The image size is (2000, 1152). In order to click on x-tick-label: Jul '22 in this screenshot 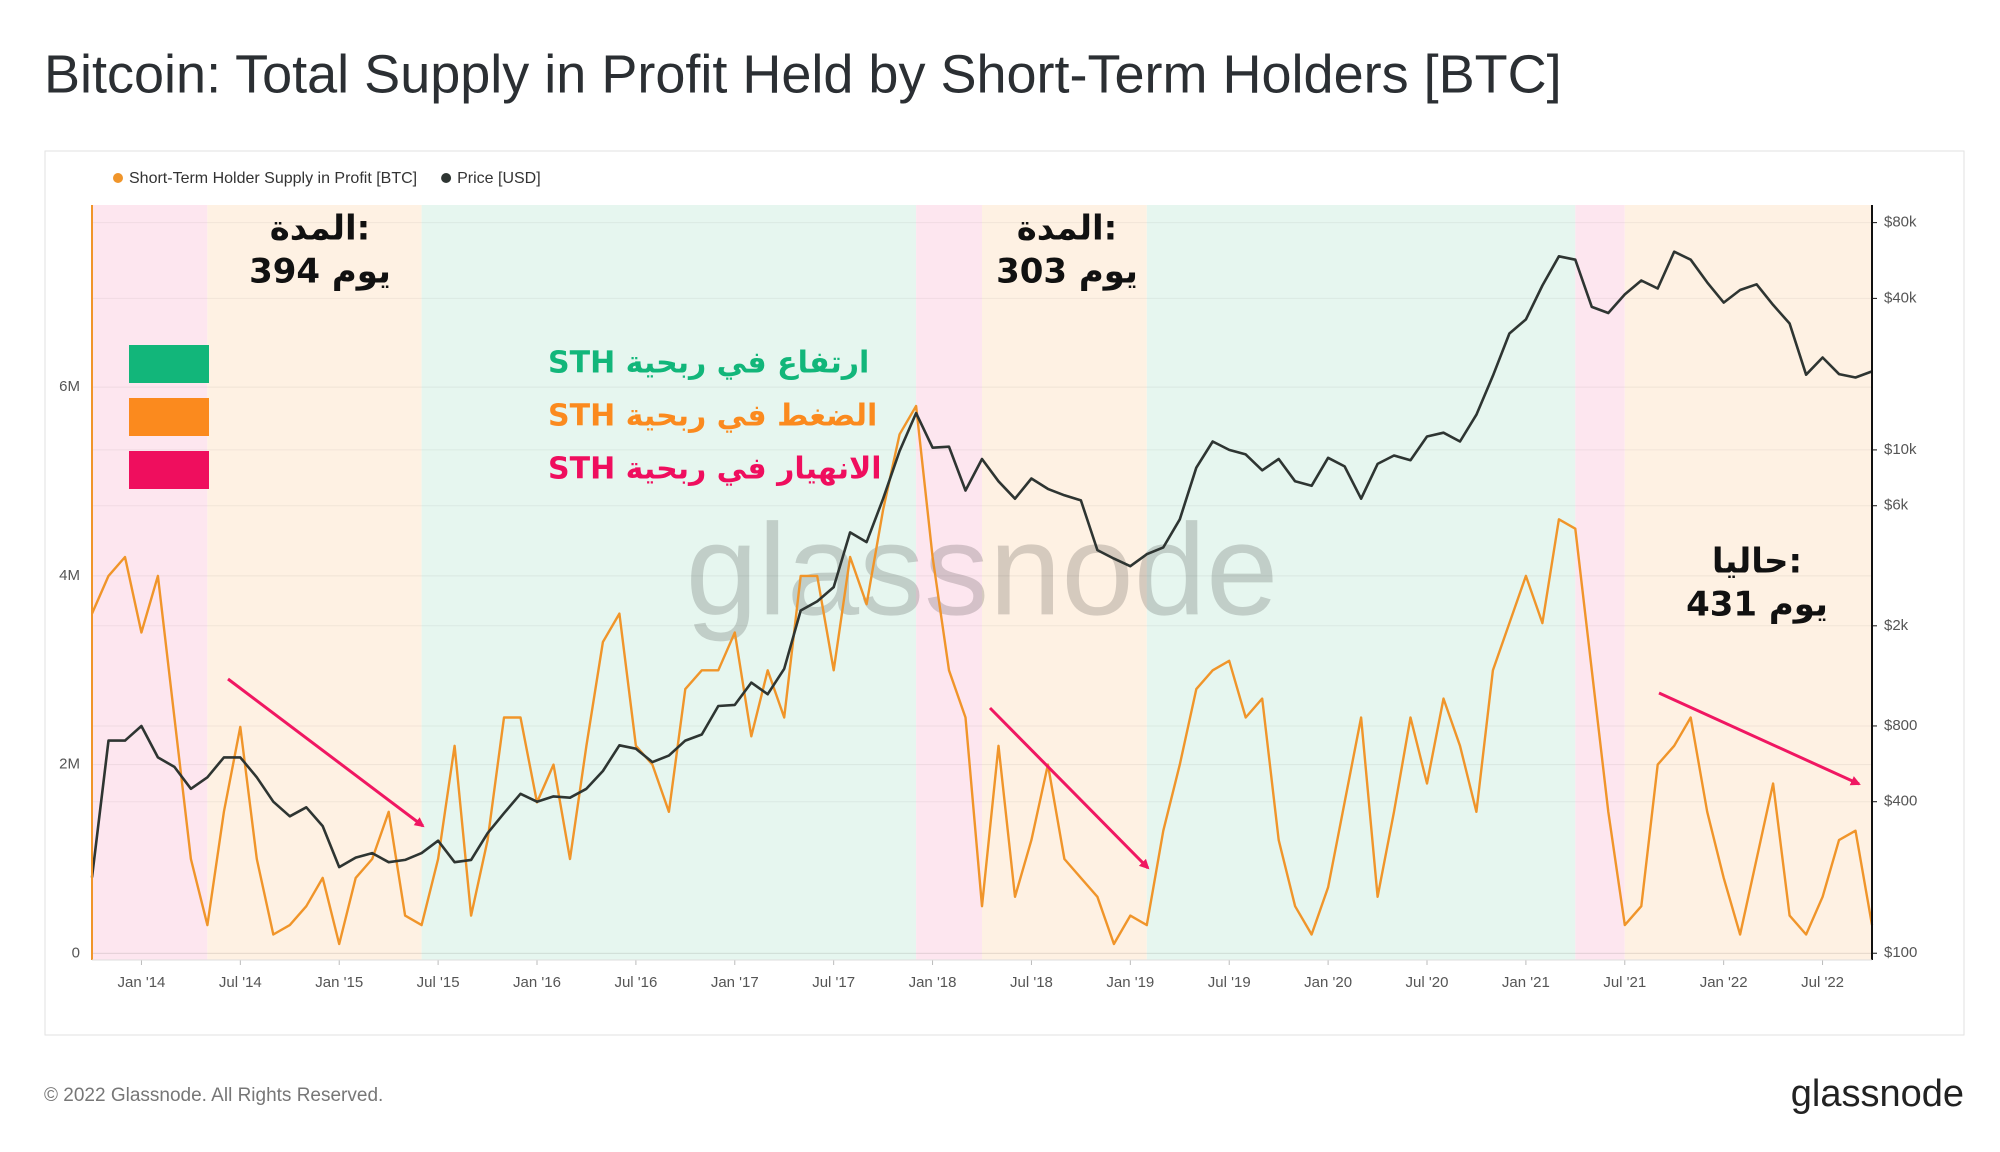, I will do `click(1822, 982)`.